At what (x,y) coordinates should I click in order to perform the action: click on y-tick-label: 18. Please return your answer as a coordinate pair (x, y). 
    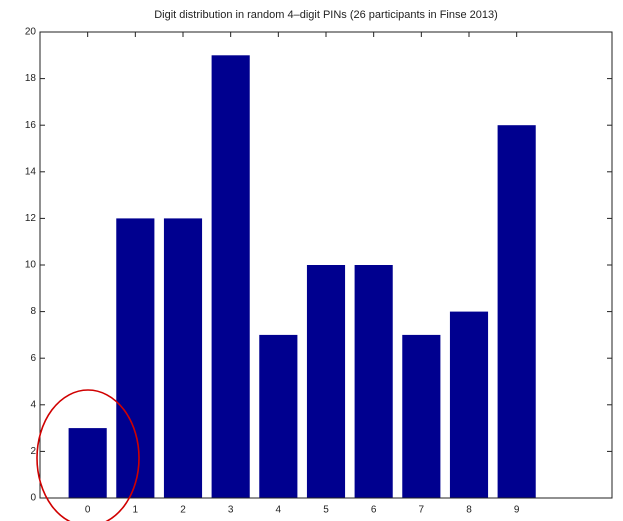
    Looking at the image, I should click on (31, 78).